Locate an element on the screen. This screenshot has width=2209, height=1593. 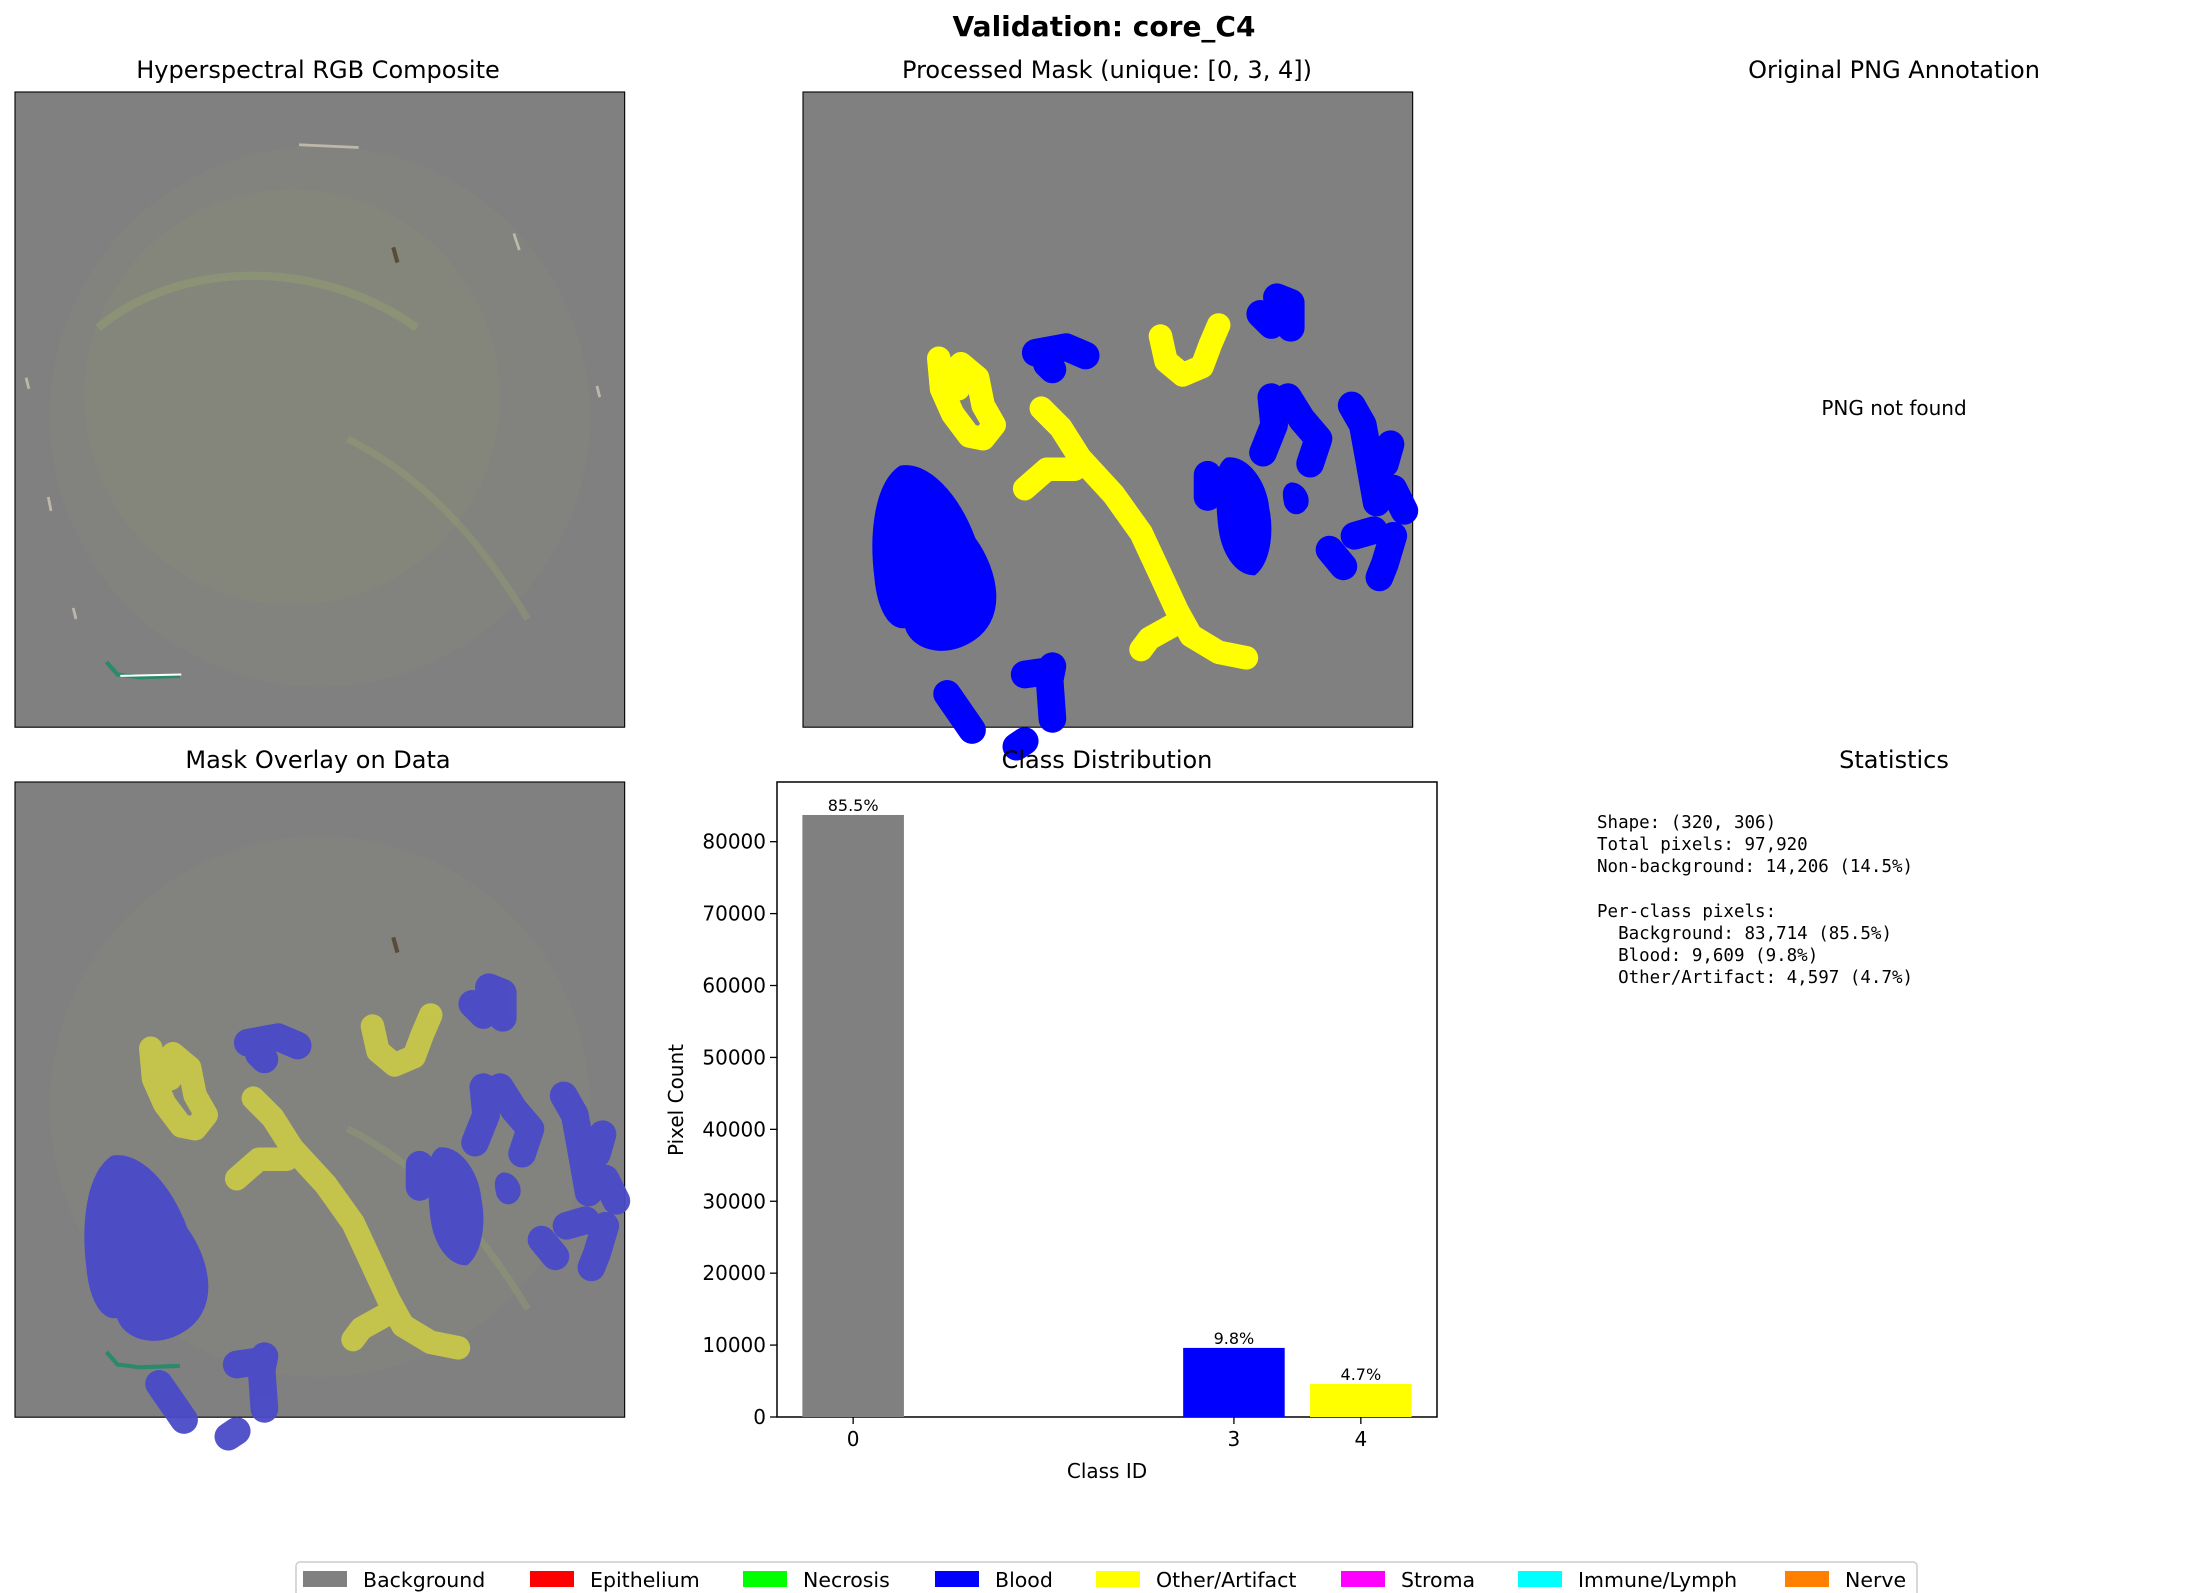
stats-line: Other/Artifact: 4,597 (4.7%) is located at coordinates (1755, 978).